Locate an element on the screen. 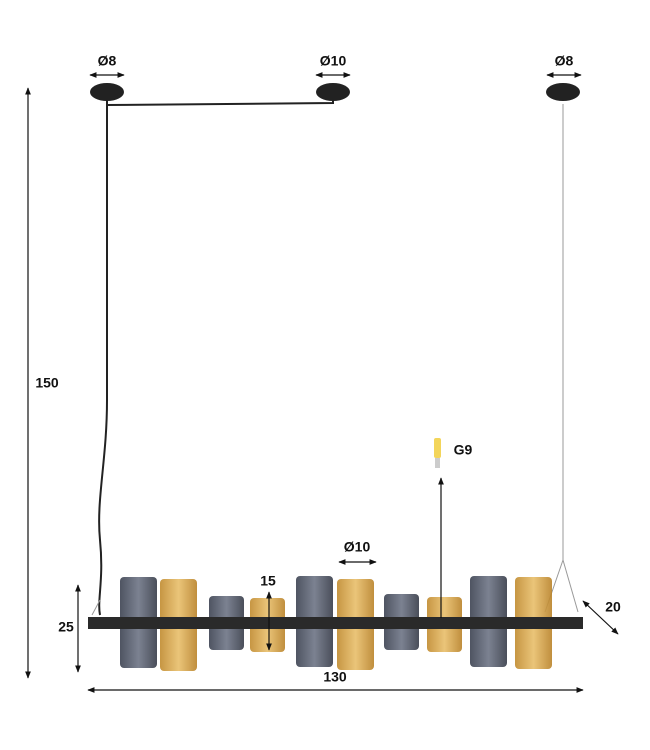  bulb-label: G9 is located at coordinates (463, 450).